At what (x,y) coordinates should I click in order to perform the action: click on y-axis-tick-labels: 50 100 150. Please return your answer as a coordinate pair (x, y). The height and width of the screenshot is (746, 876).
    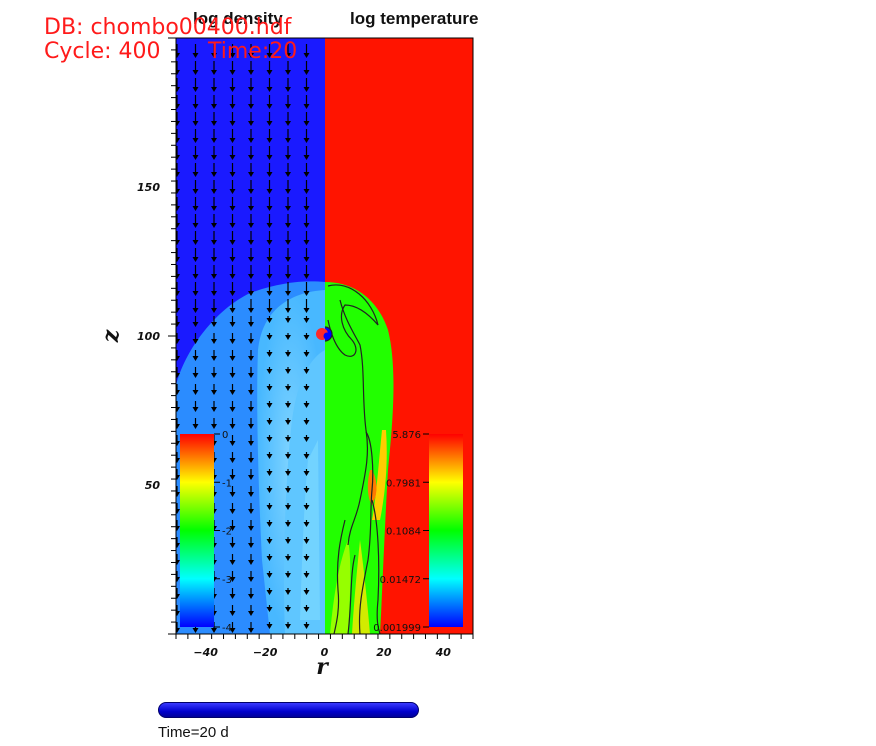
    Looking at the image, I should click on (148, 336).